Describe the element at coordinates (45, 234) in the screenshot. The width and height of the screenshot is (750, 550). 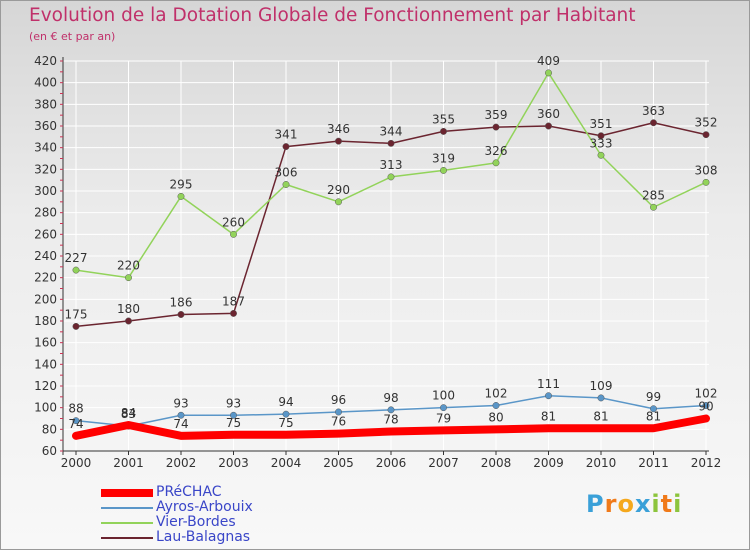
I see `y-tick-label: 260` at that location.